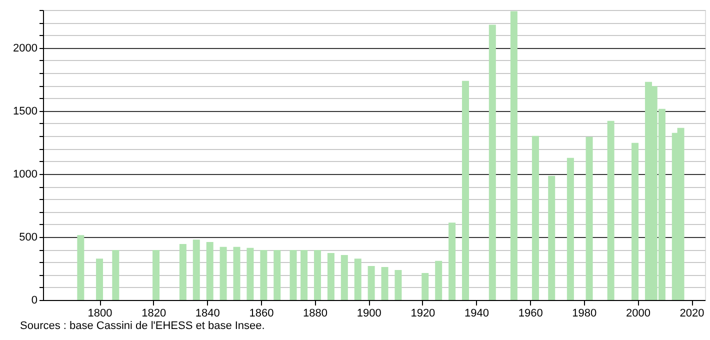 This screenshot has height=340, width=710. I want to click on x-tick-label: 1940, so click(476, 314).